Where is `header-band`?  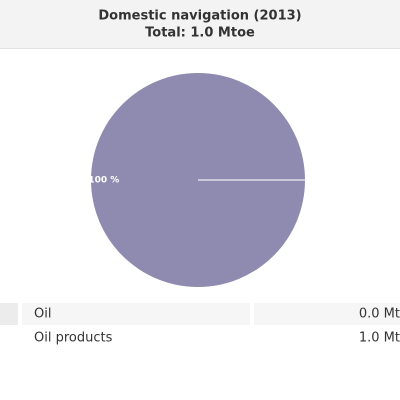
header-band is located at coordinates (200, 24).